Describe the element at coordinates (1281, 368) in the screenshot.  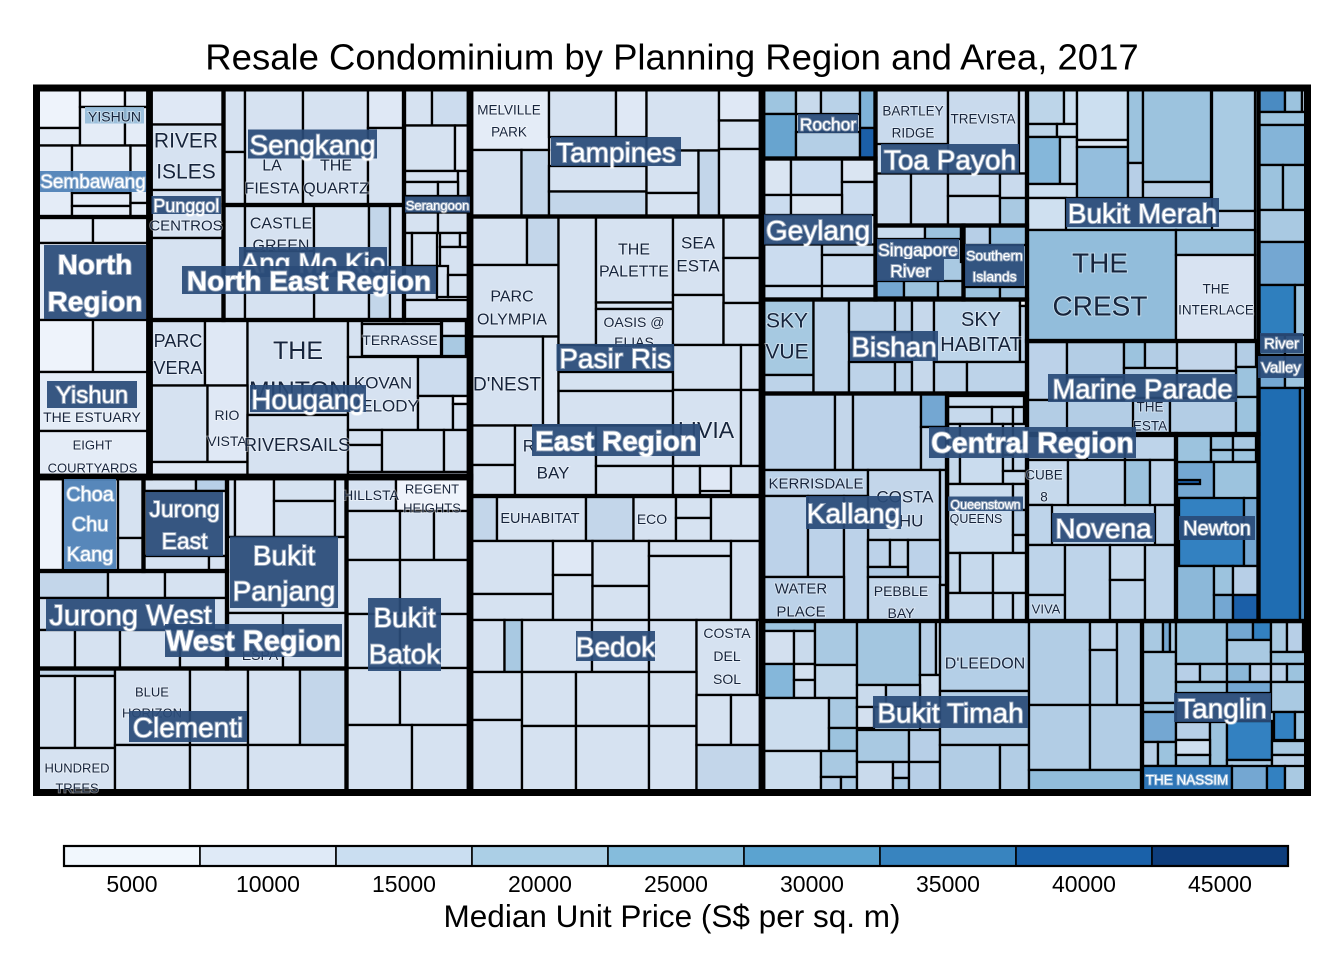
I see `svg-text: Valley` at that location.